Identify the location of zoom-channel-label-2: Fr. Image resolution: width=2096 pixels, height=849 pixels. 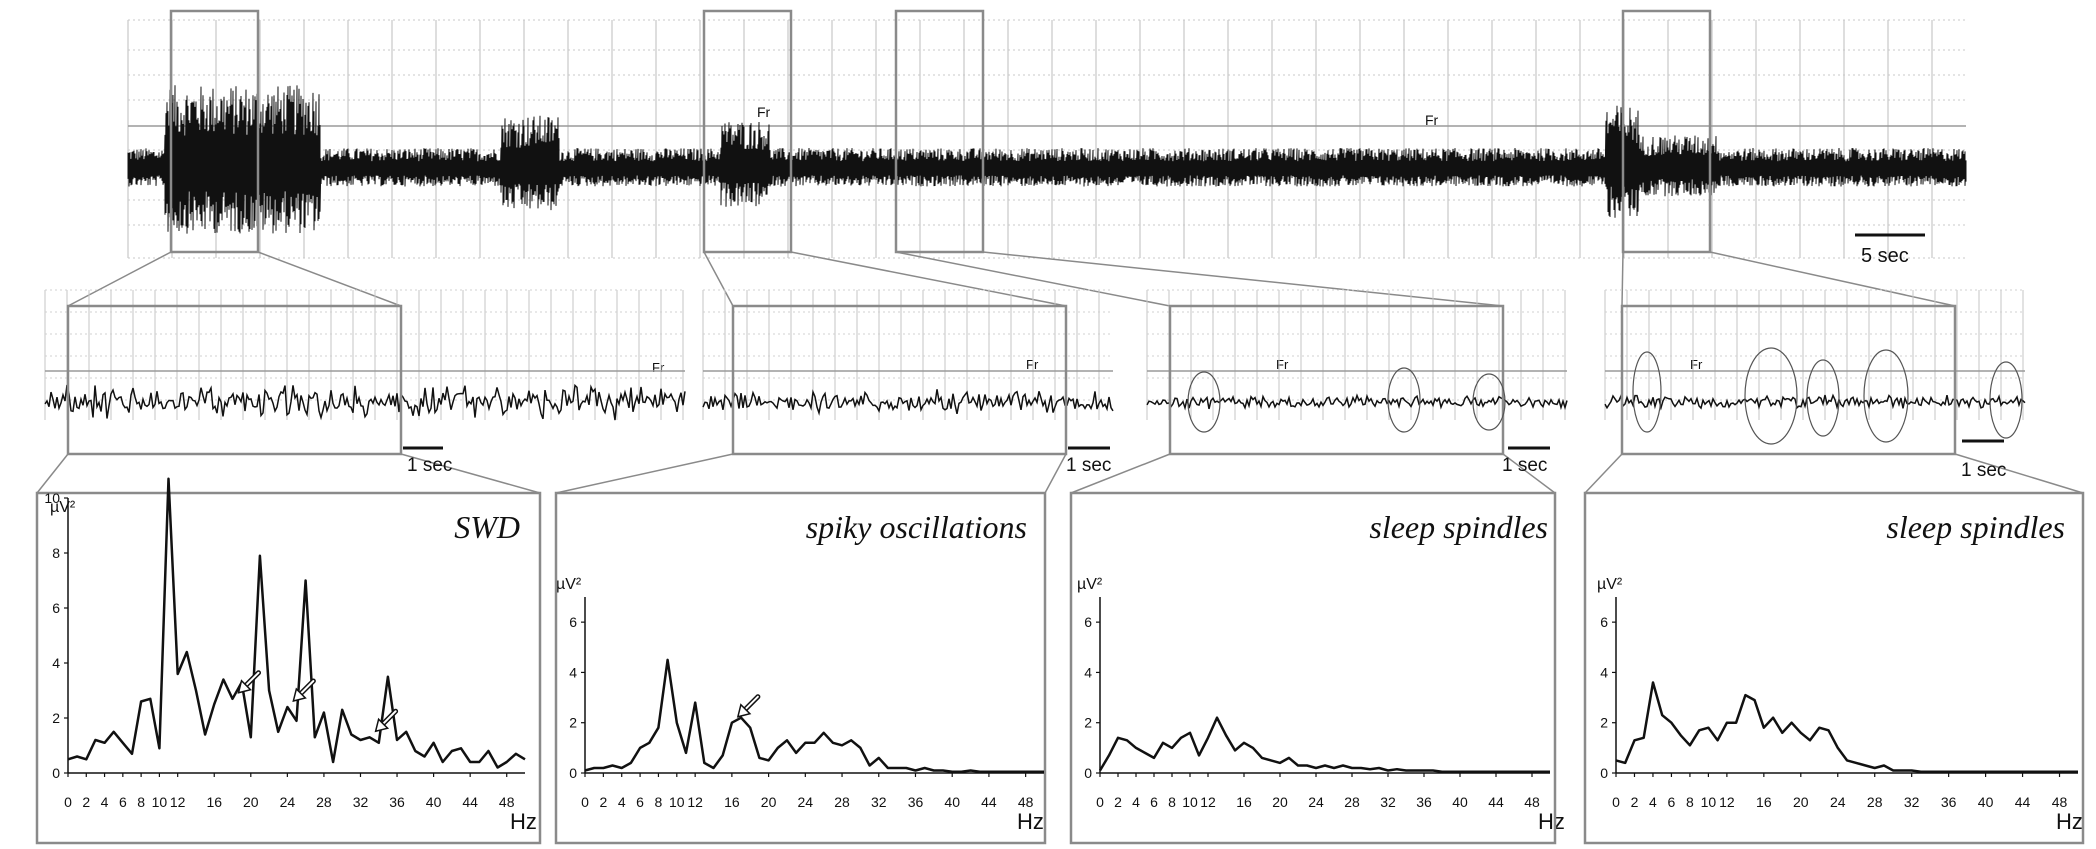
(1032, 364).